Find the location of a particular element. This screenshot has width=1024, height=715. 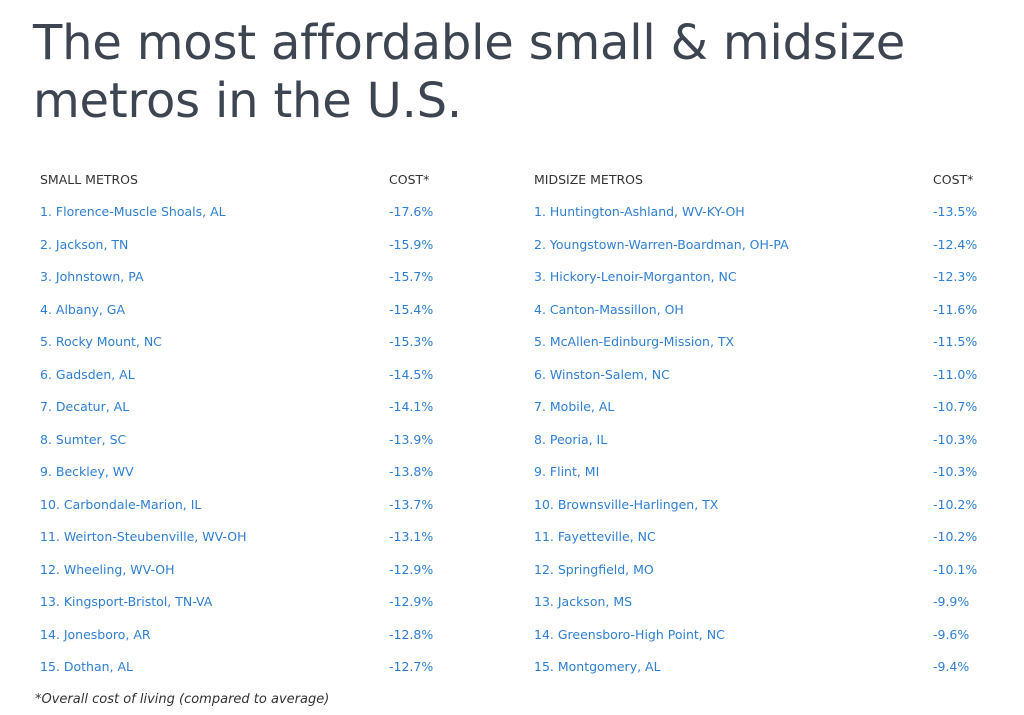

metro-name-link: 3. Hickory-Lenoir-Morganton, NC is located at coordinates (635, 276).